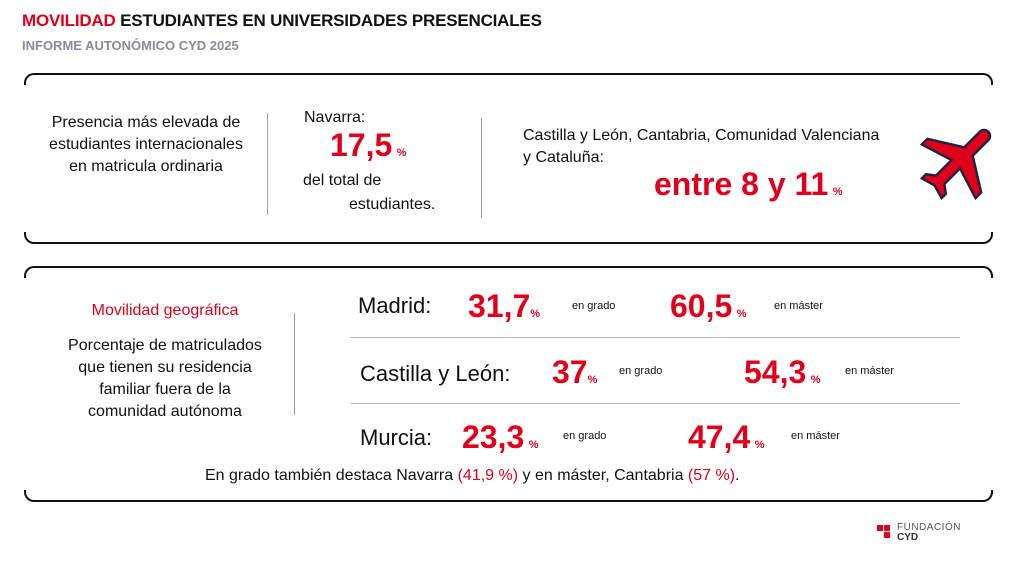  I want to click on navarra-text-2: estudiantes., so click(392, 204).